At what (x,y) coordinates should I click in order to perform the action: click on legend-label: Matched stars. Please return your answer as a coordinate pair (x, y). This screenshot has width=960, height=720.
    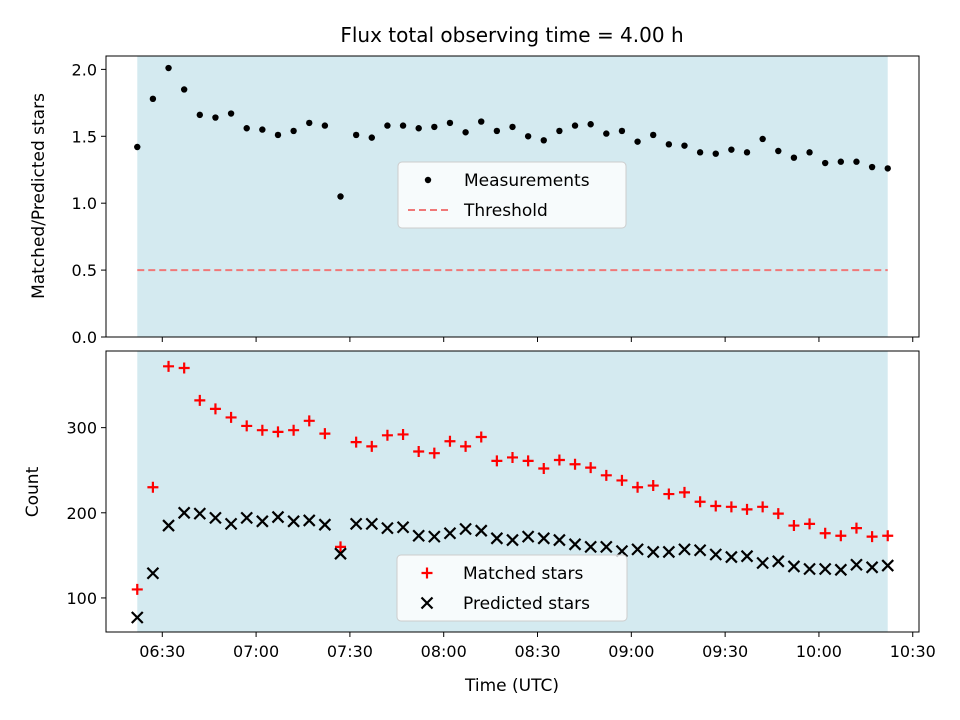
    Looking at the image, I should click on (523, 574).